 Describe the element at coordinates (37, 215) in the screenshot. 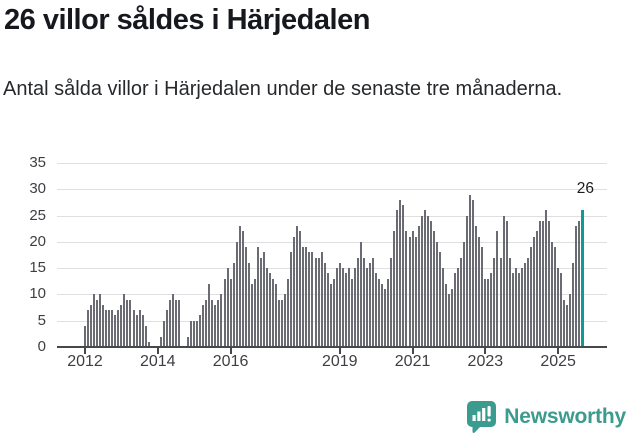

I see `y-tick-label-25: 25` at that location.